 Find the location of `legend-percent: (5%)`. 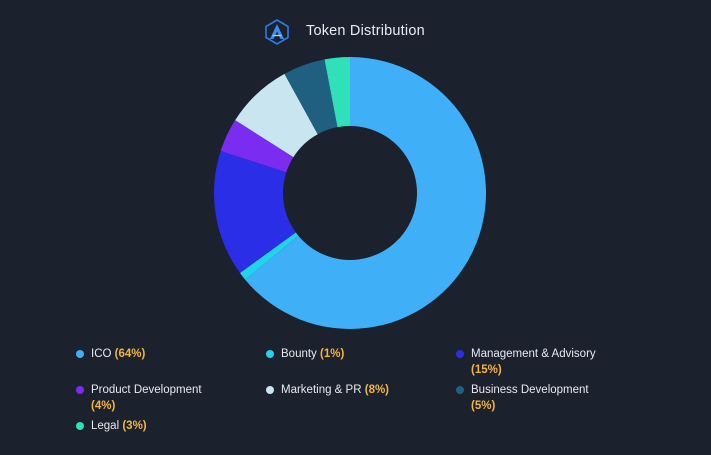

legend-percent: (5%) is located at coordinates (483, 406).